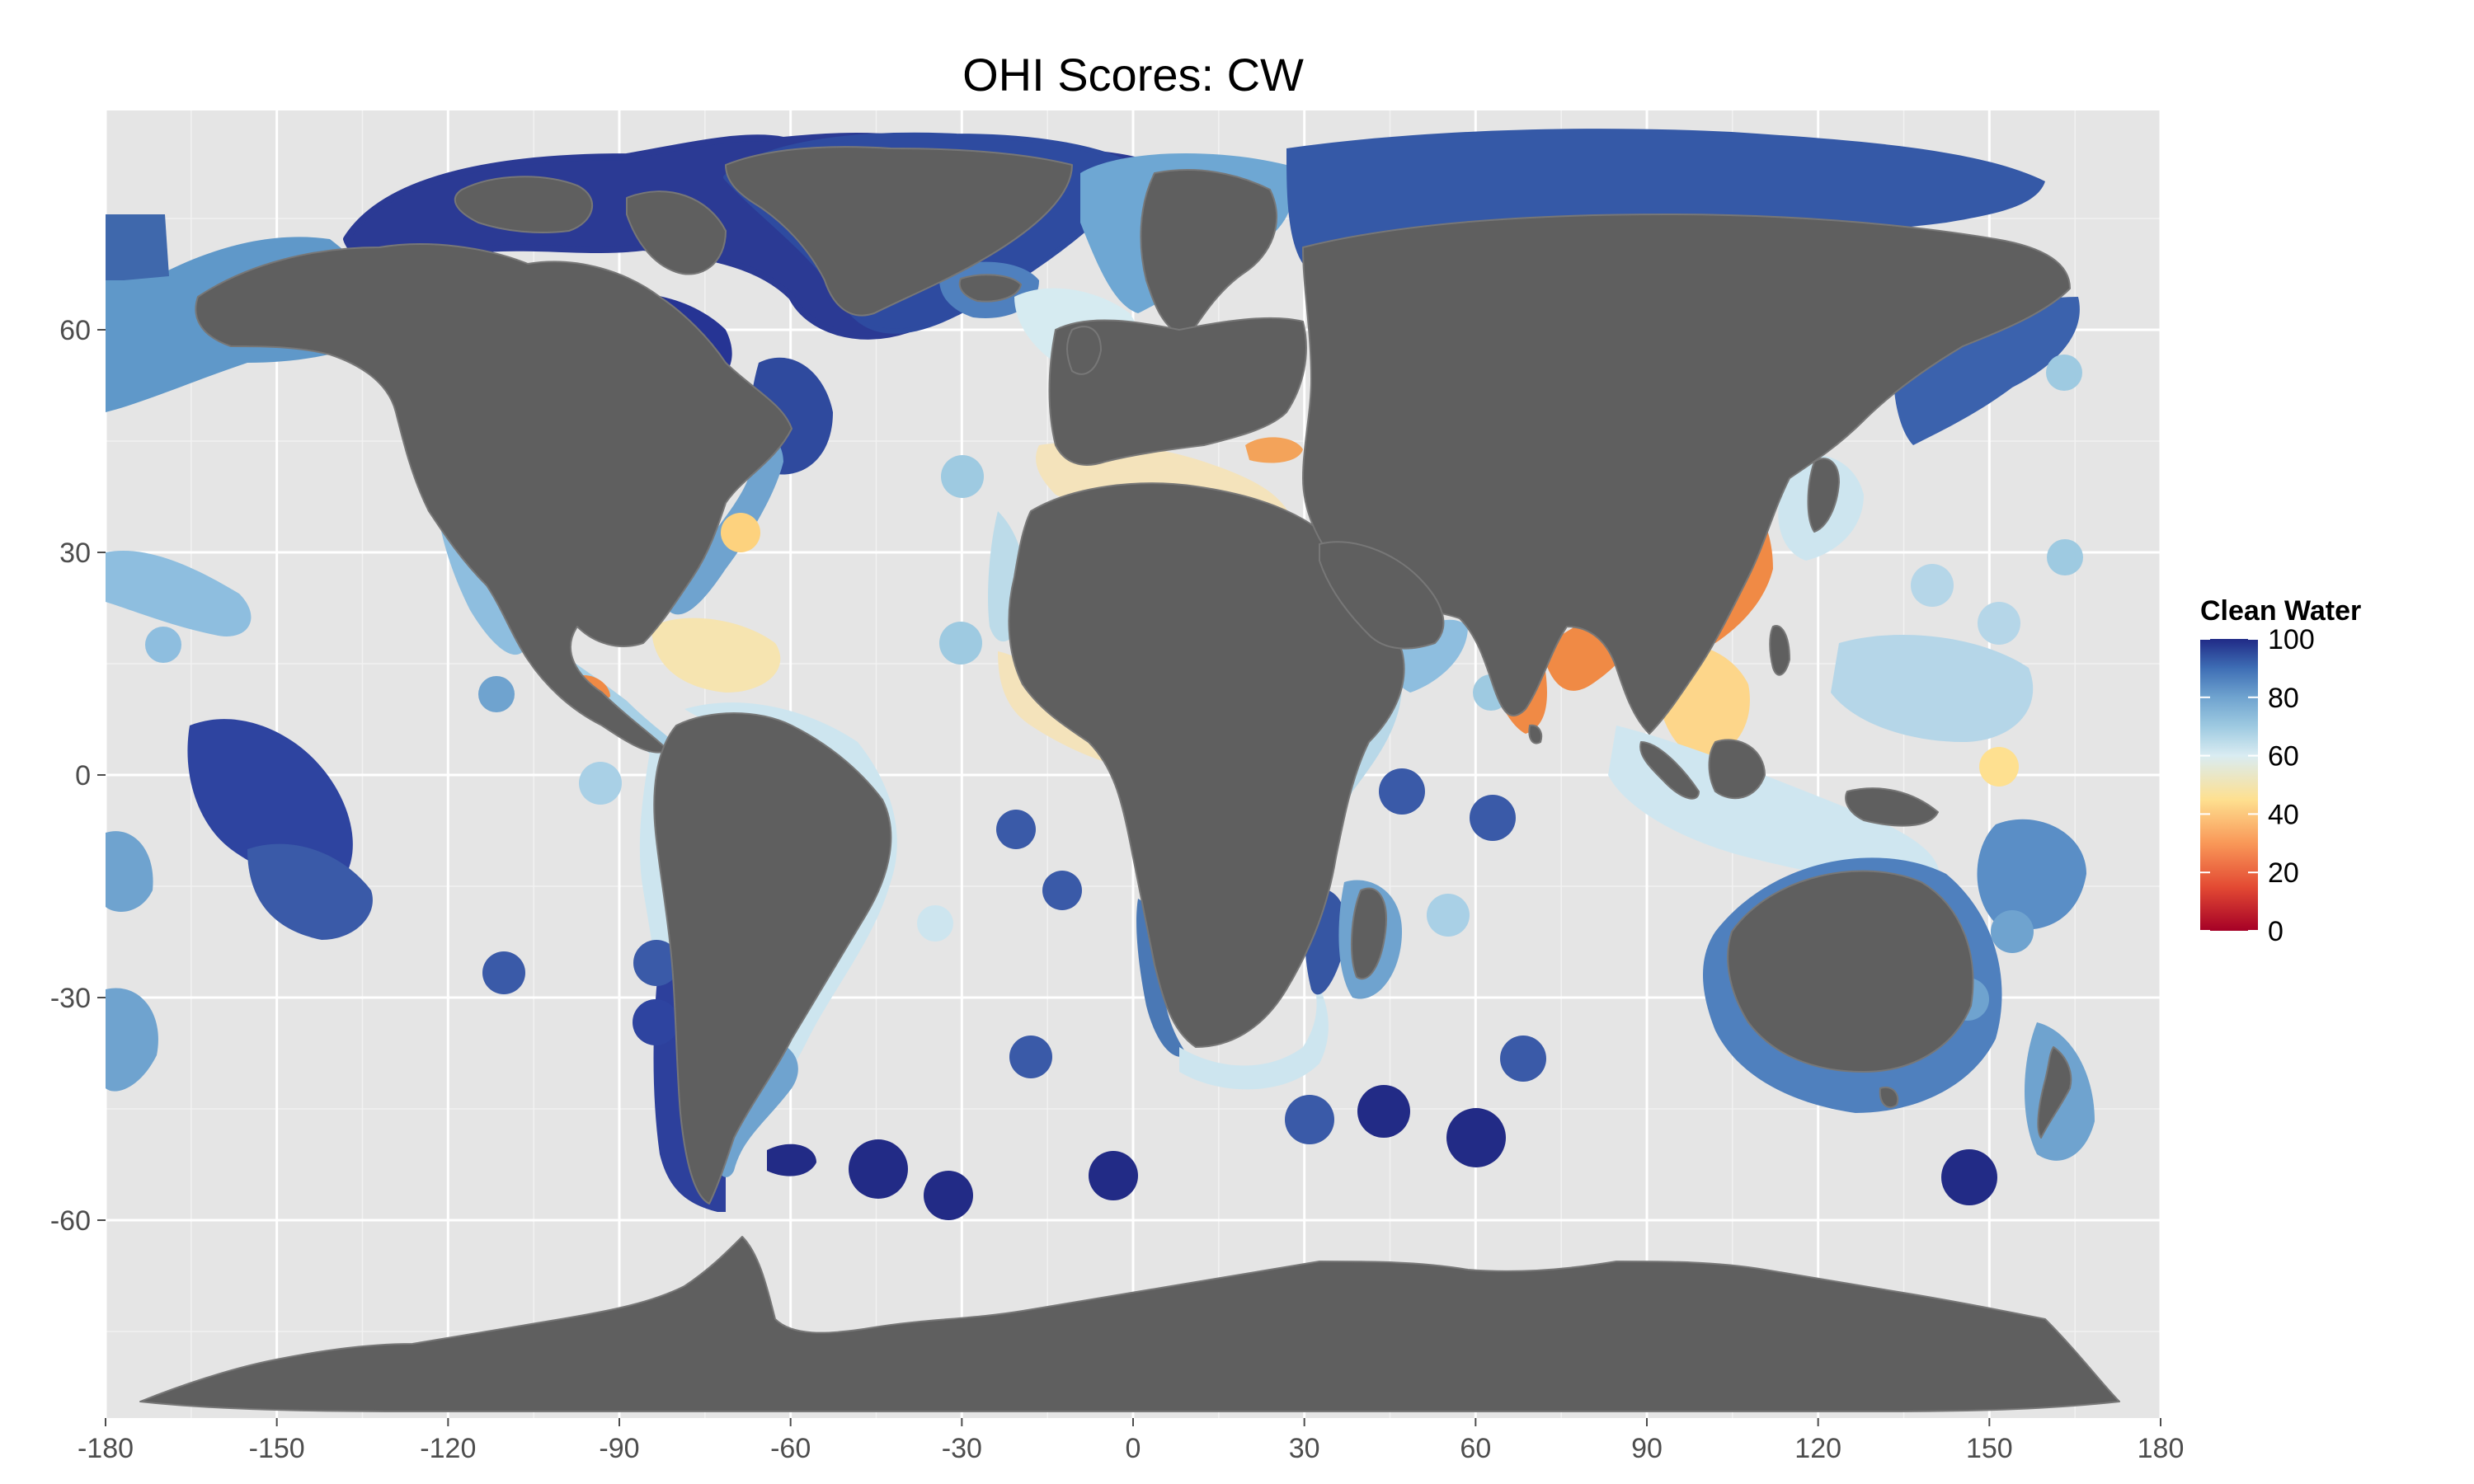 The width and height of the screenshot is (2474, 1484). I want to click on zone-hawaii-island, so click(163, 645).